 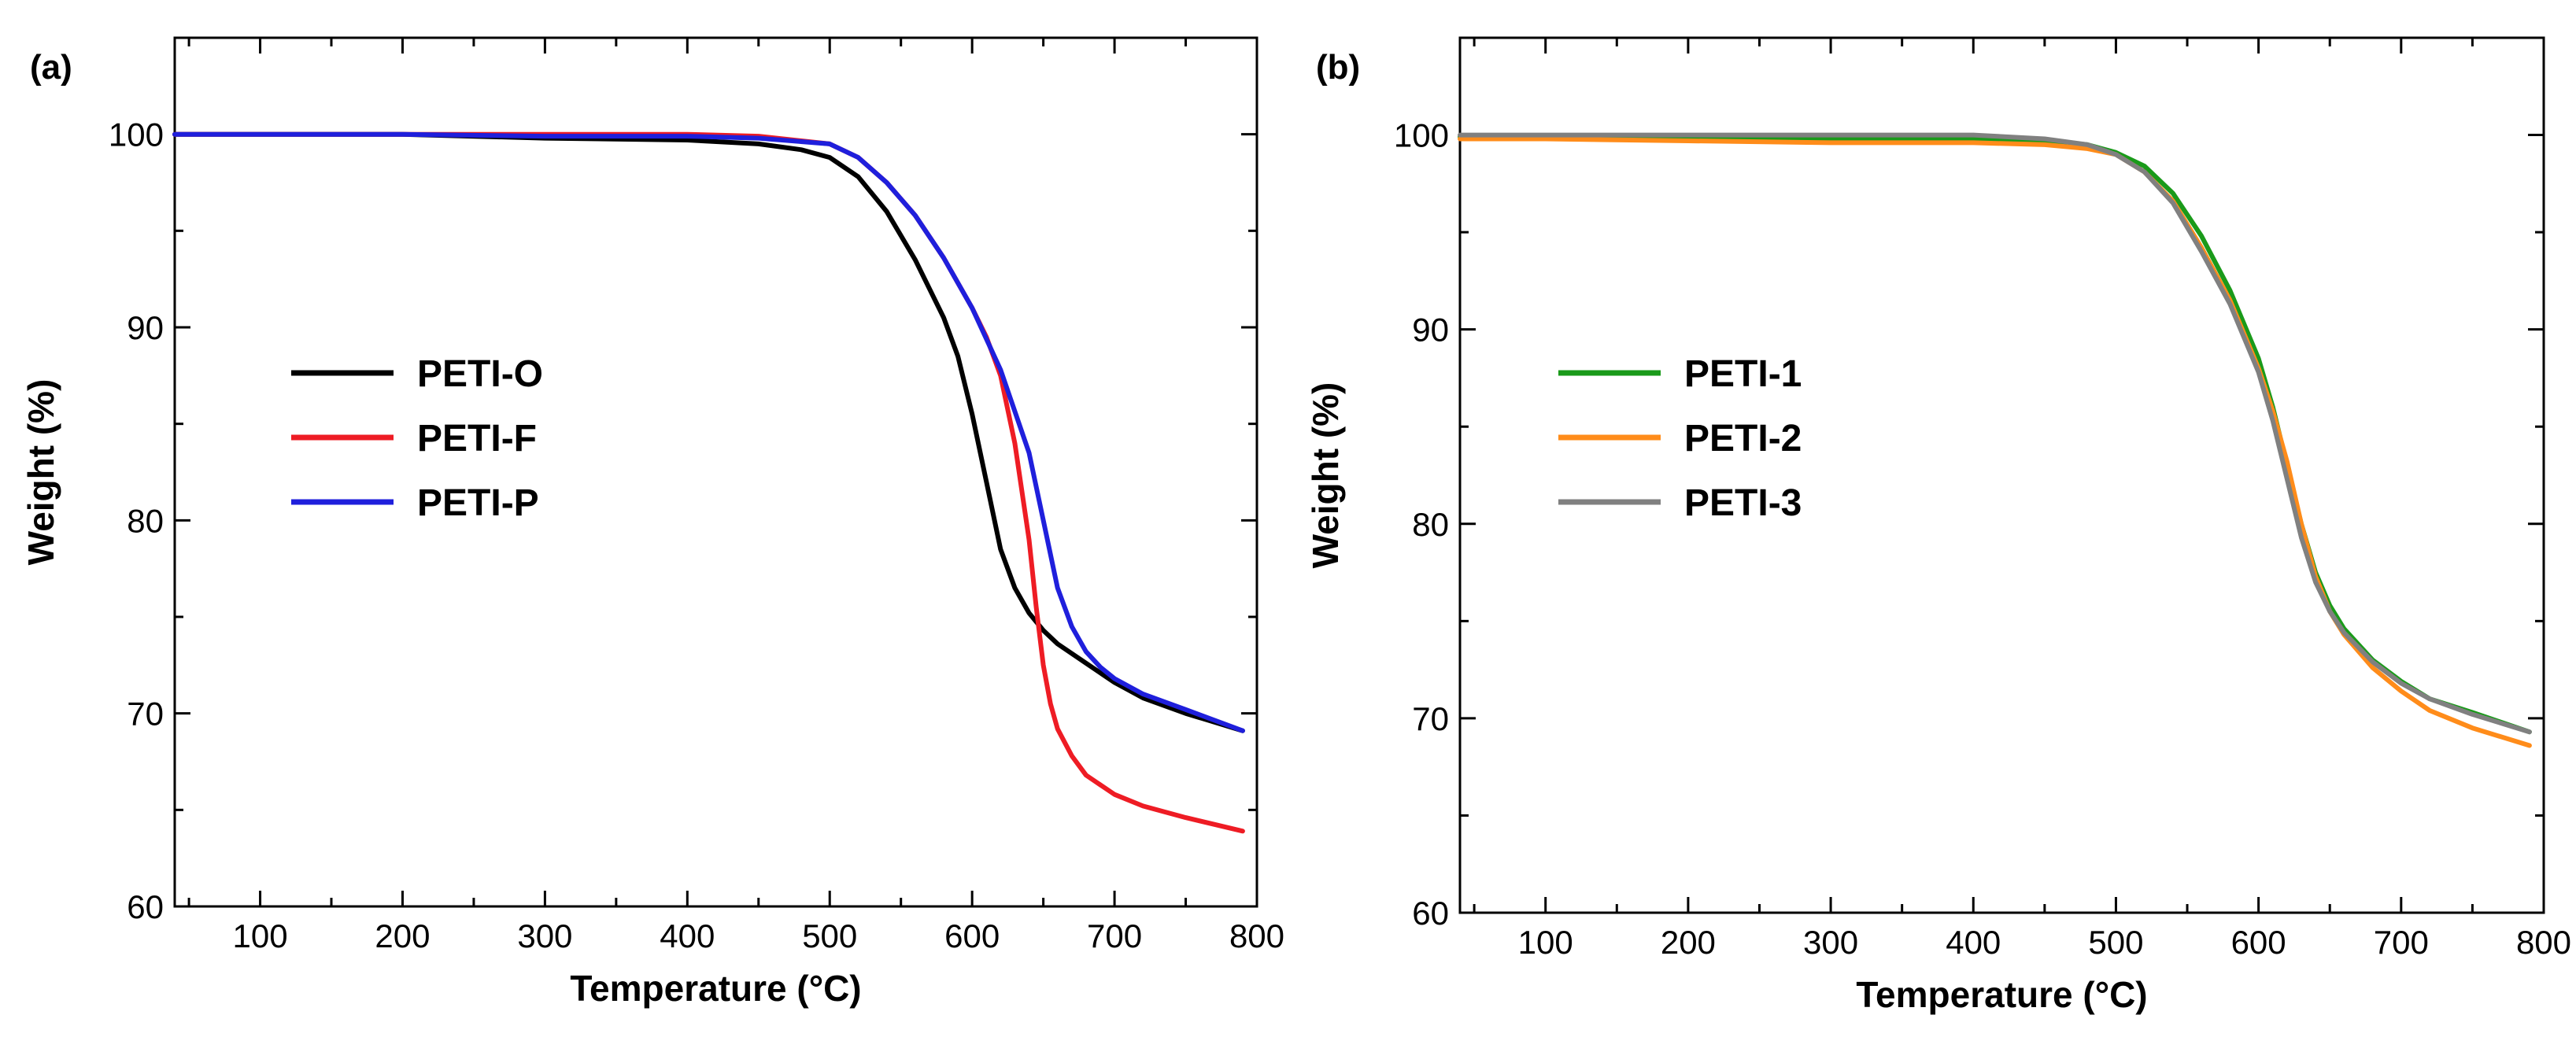 What do you see at coordinates (480, 374) in the screenshot?
I see `legend-label-peti-o: PETI-O` at bounding box center [480, 374].